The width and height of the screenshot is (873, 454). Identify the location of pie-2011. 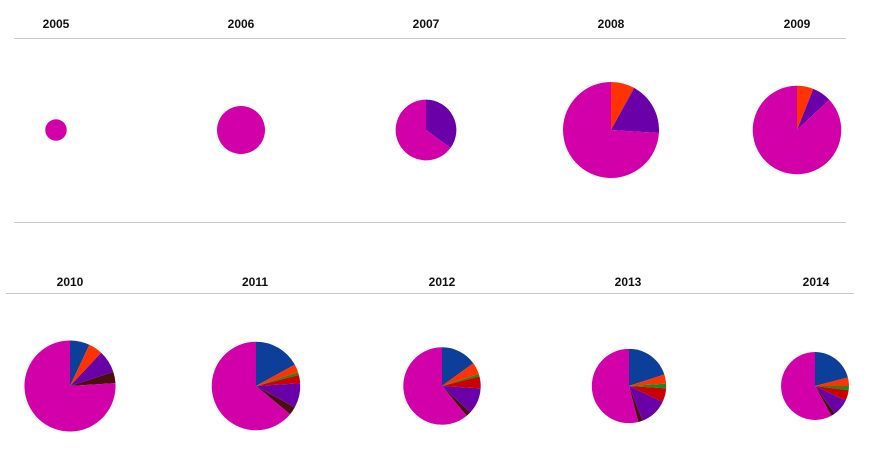
(256, 386).